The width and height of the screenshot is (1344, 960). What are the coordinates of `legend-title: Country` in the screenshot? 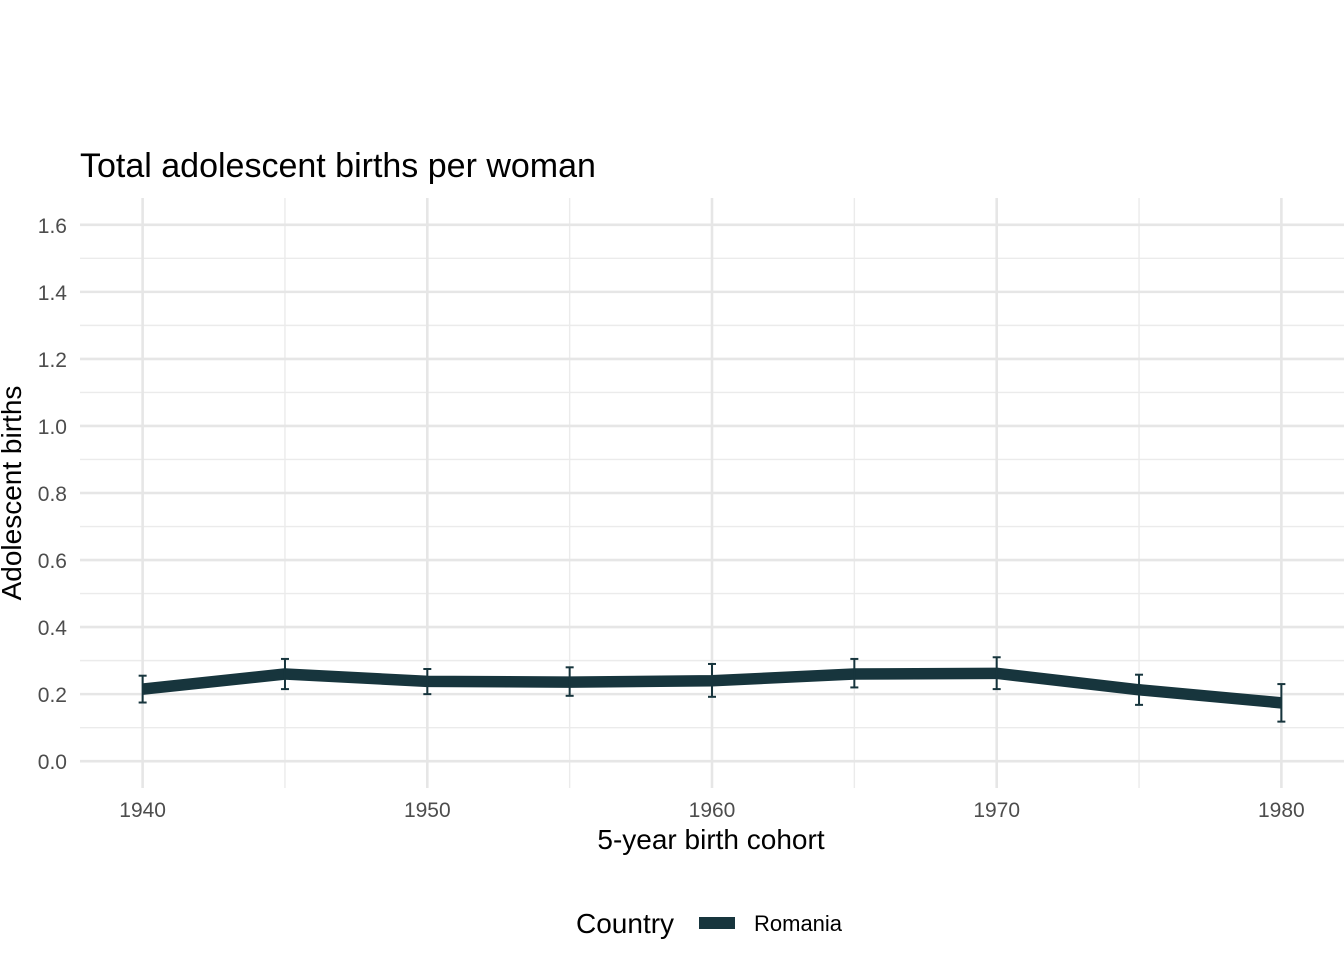 It's located at (625, 923).